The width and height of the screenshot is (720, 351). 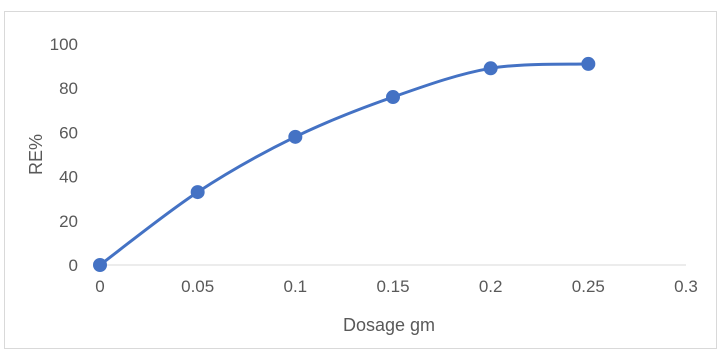 I want to click on x-axis-title: Dosage gm, so click(x=389, y=325).